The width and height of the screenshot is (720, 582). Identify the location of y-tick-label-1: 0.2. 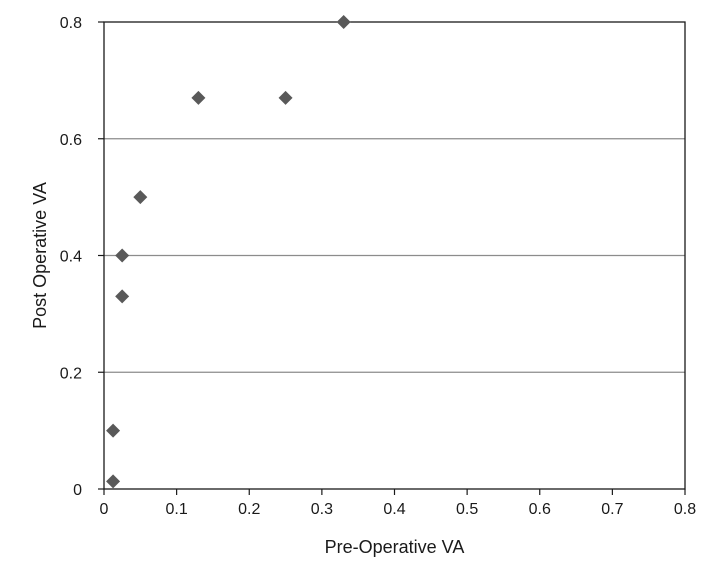
(71, 373).